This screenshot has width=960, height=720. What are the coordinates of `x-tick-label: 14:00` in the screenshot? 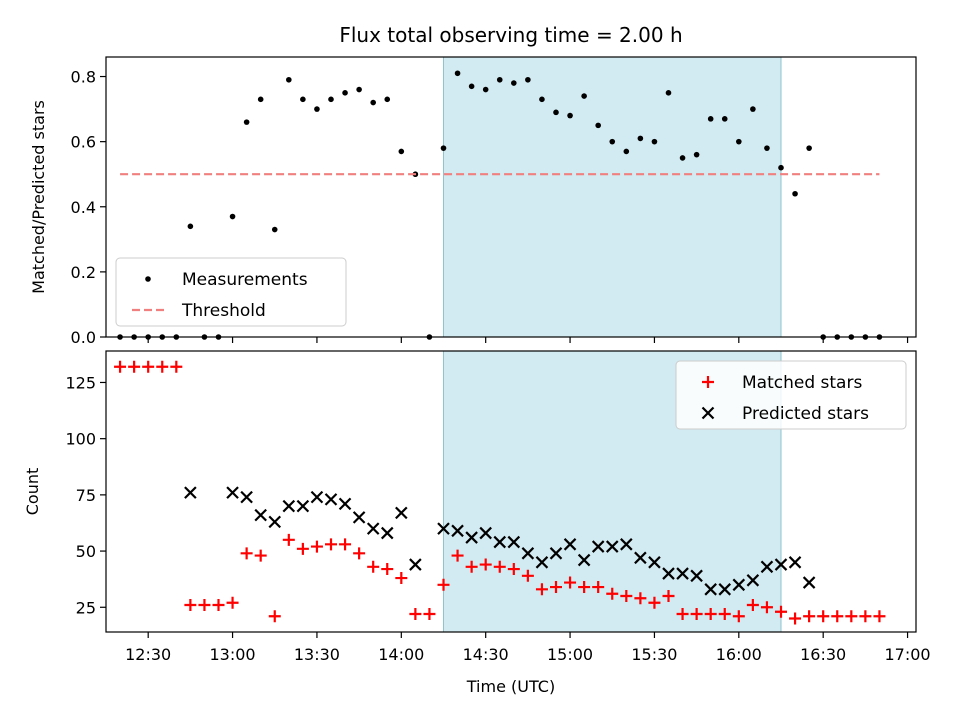 It's located at (401, 654).